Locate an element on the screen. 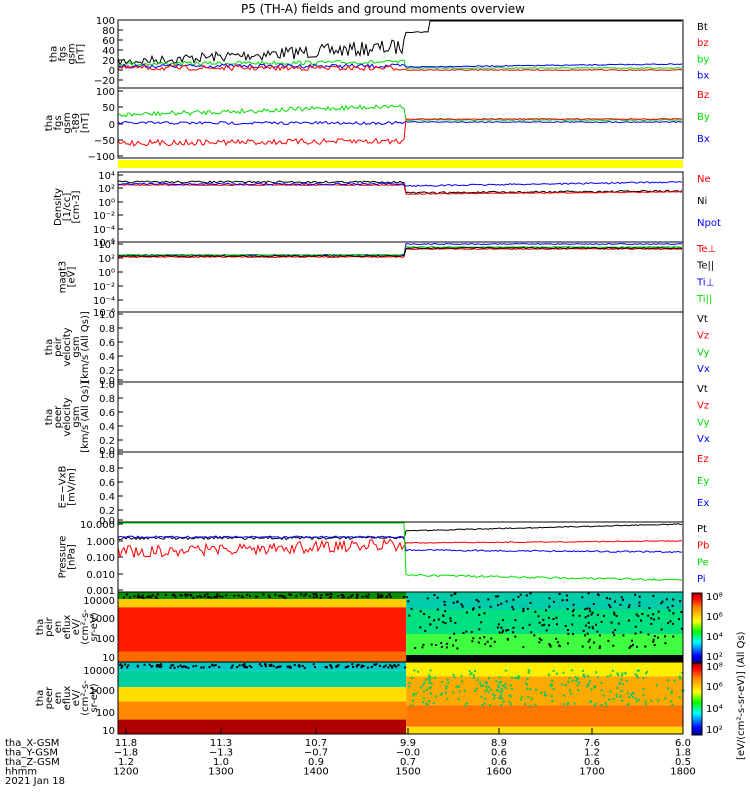 The height and width of the screenshot is (800, 750). legend-pt: Pt is located at coordinates (702, 529).